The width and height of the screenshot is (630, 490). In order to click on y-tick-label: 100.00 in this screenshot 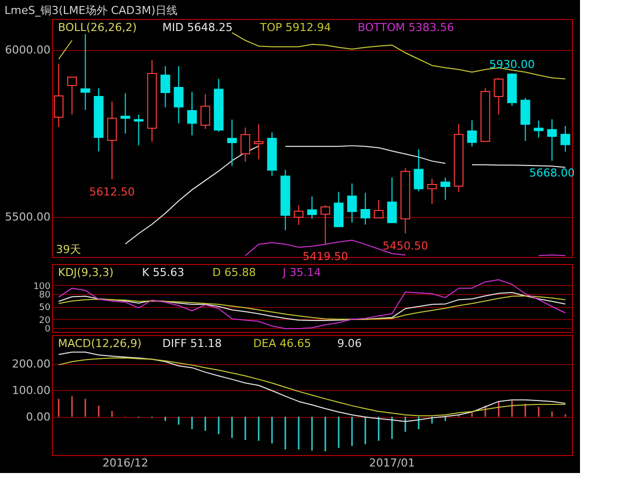, I will do `click(31, 390)`.